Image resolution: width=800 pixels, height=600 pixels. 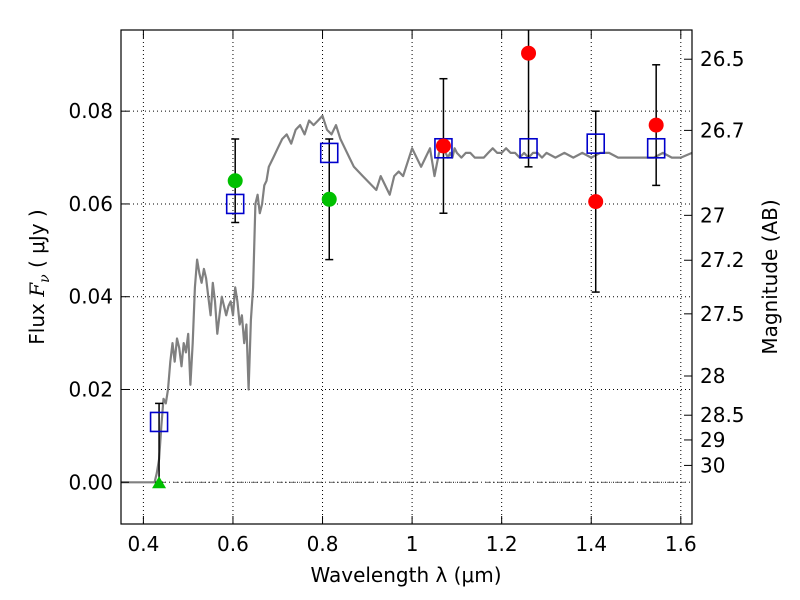 What do you see at coordinates (712, 215) in the screenshot?
I see `y2-tick-label: 27` at bounding box center [712, 215].